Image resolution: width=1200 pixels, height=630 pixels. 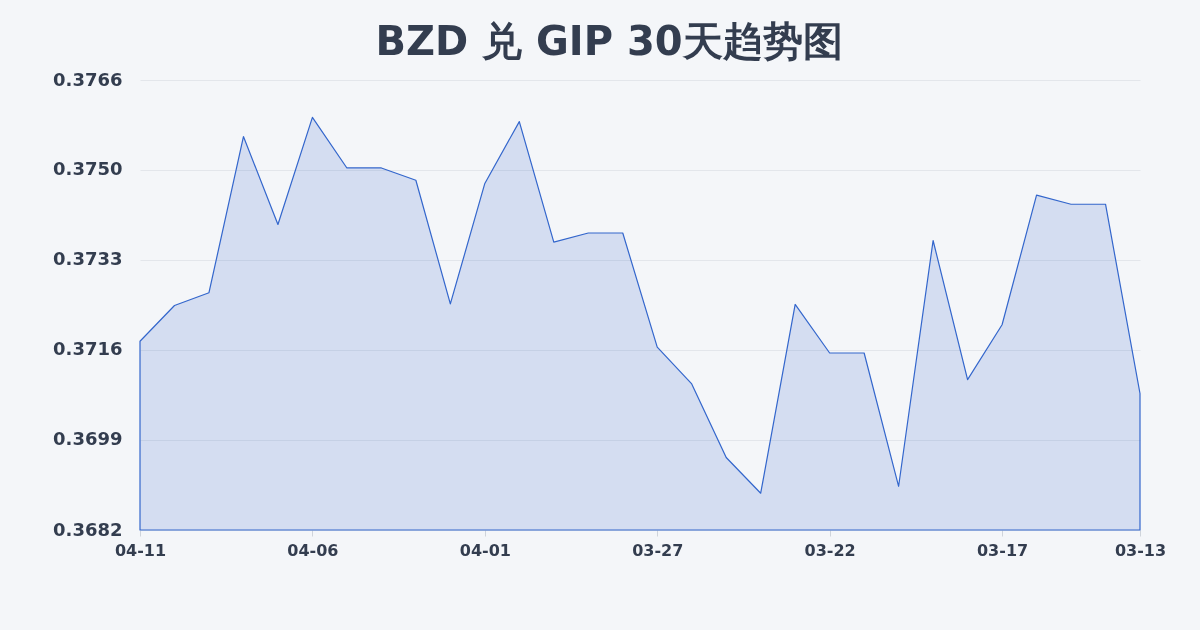 What do you see at coordinates (88, 439) in the screenshot?
I see `y-tick-label: 0.3699` at bounding box center [88, 439].